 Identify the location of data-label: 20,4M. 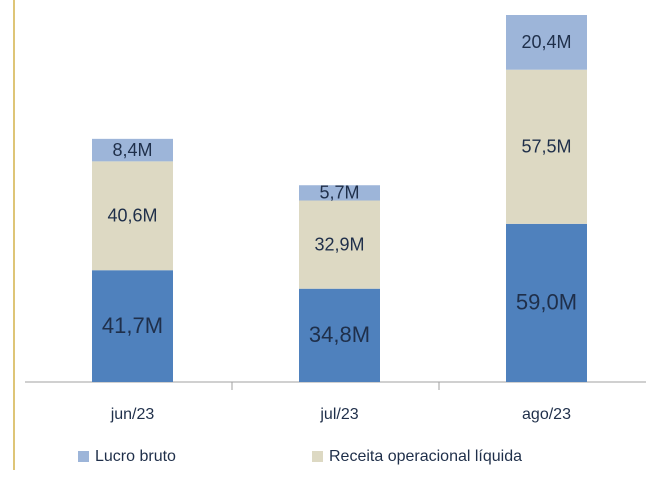
(546, 42).